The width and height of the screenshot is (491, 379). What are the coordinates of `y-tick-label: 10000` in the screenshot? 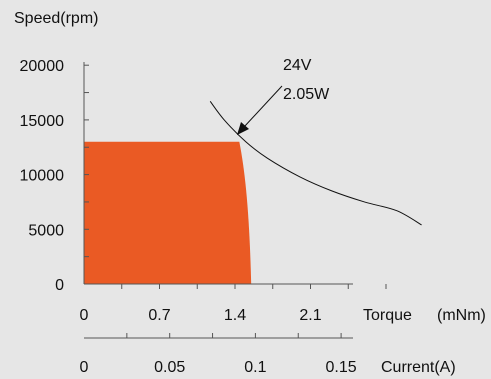 It's located at (42, 176).